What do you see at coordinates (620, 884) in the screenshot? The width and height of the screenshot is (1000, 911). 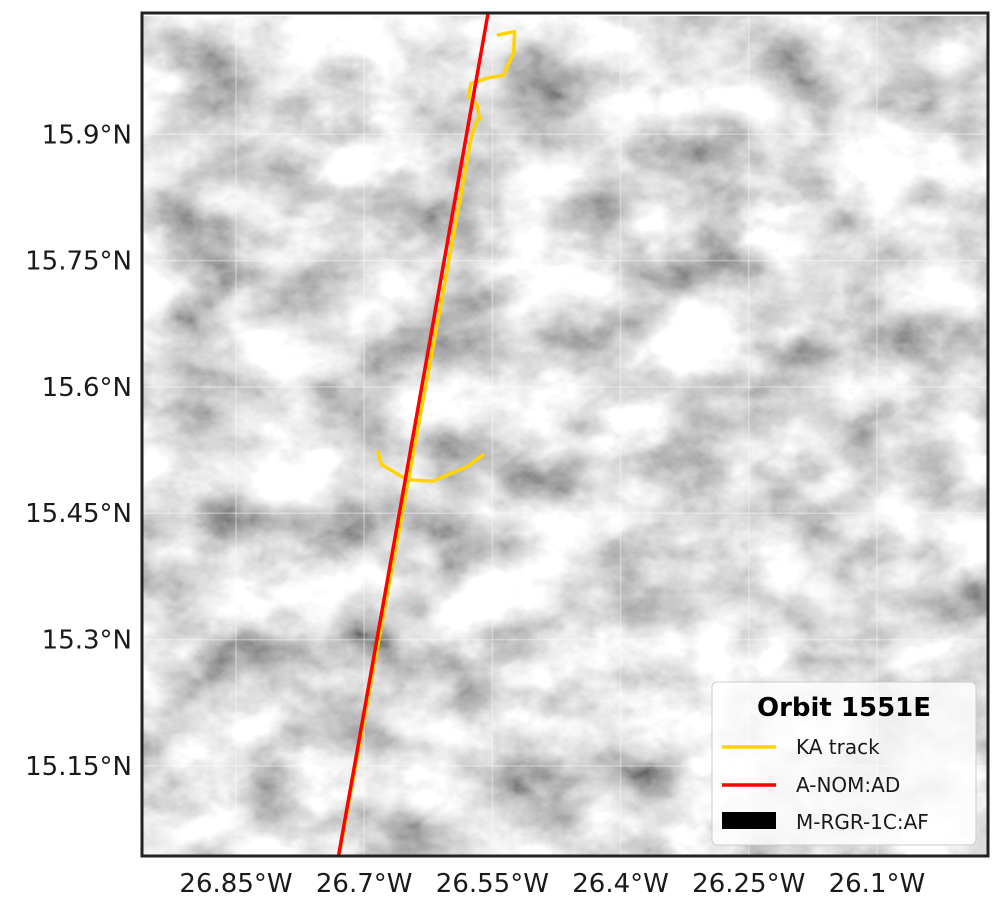 I see `x-tick-label-3: 26.4°W` at bounding box center [620, 884].